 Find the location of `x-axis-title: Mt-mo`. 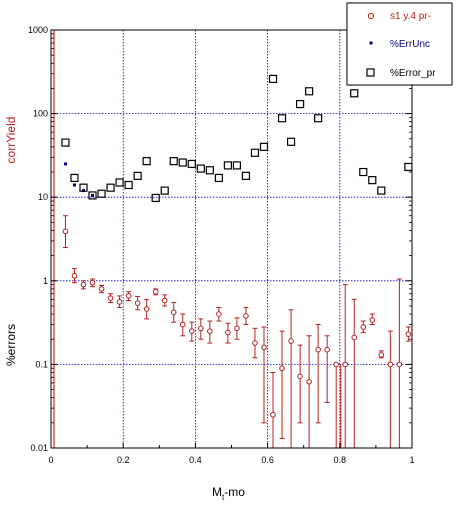

x-axis-title: Mt-mo is located at coordinates (228, 493).